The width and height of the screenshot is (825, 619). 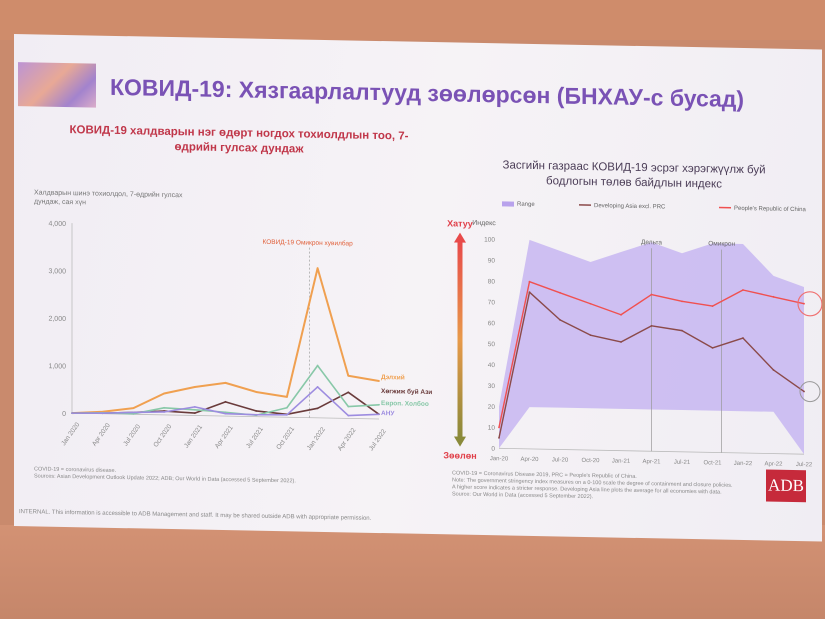 What do you see at coordinates (492, 281) in the screenshot?
I see `right-y-tick-label: 80` at bounding box center [492, 281].